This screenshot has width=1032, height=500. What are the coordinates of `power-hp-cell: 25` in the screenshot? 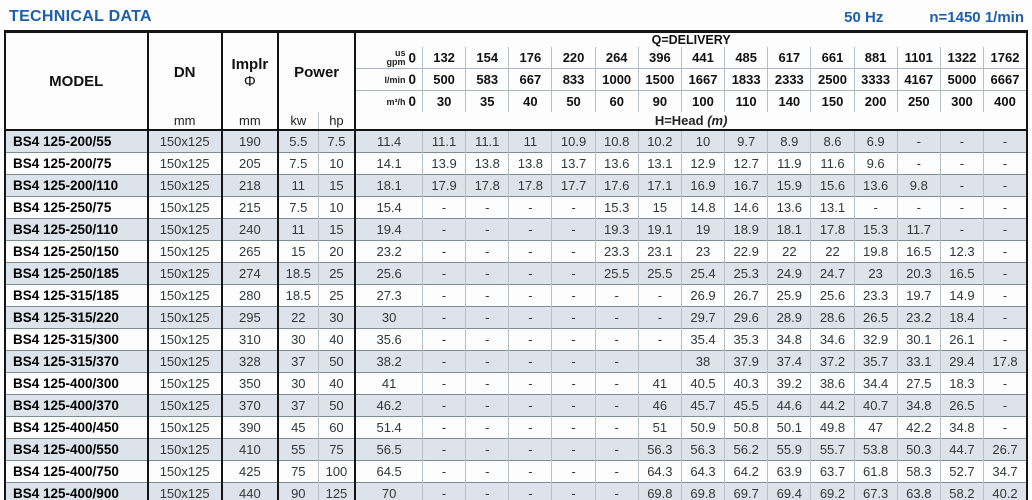 It's located at (336, 295).